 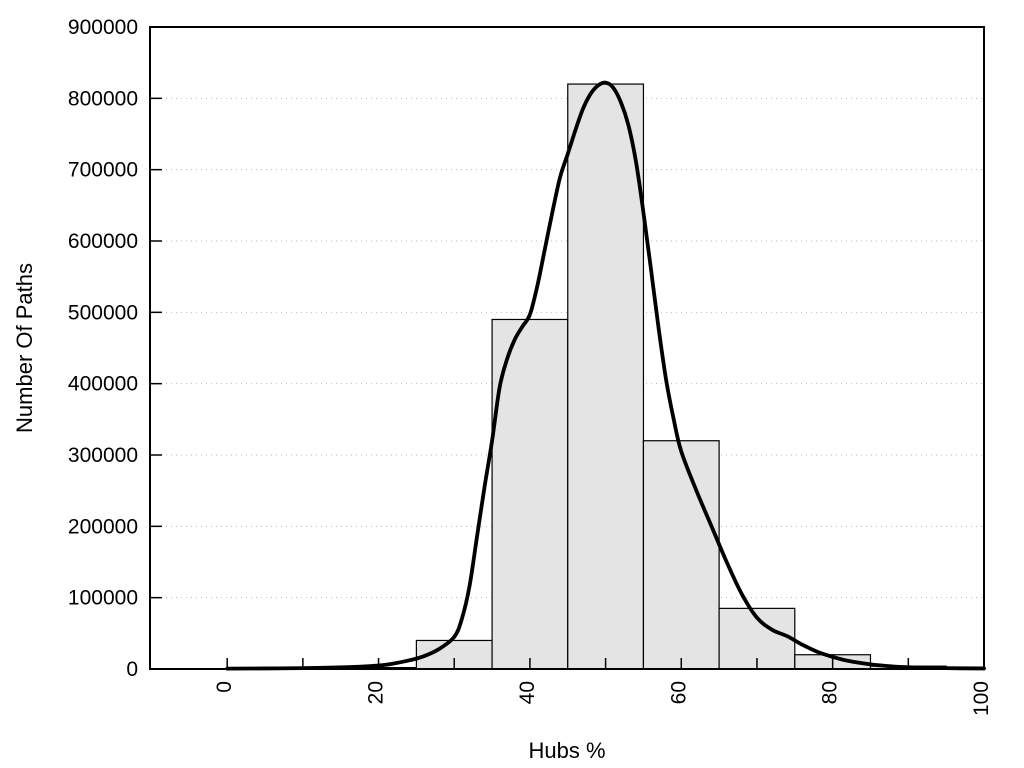 I want to click on y-tick-label: 400000, so click(x=103, y=384).